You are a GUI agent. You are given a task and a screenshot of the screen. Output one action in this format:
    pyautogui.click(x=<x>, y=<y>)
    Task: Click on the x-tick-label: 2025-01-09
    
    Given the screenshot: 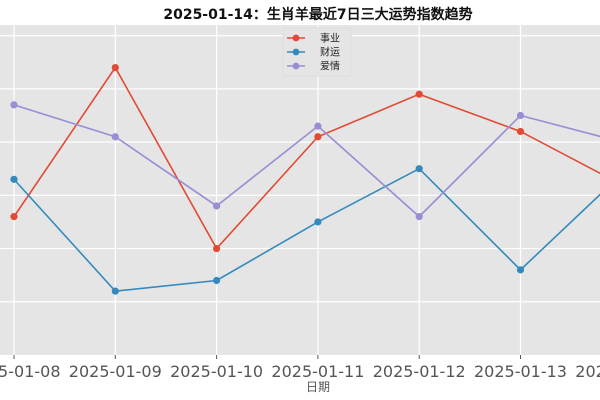 What is the action you would take?
    pyautogui.click(x=115, y=371)
    